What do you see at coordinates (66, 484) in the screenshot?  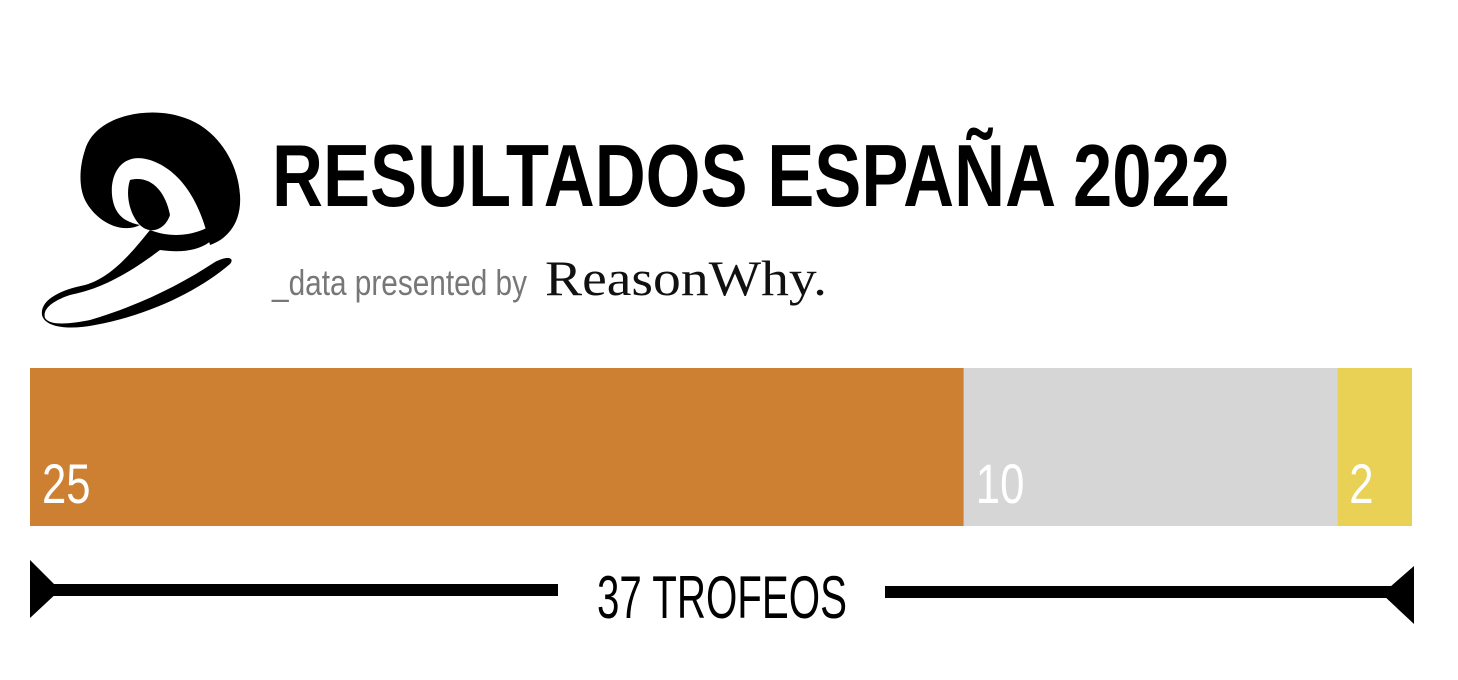 I see `value-label: 25` at bounding box center [66, 484].